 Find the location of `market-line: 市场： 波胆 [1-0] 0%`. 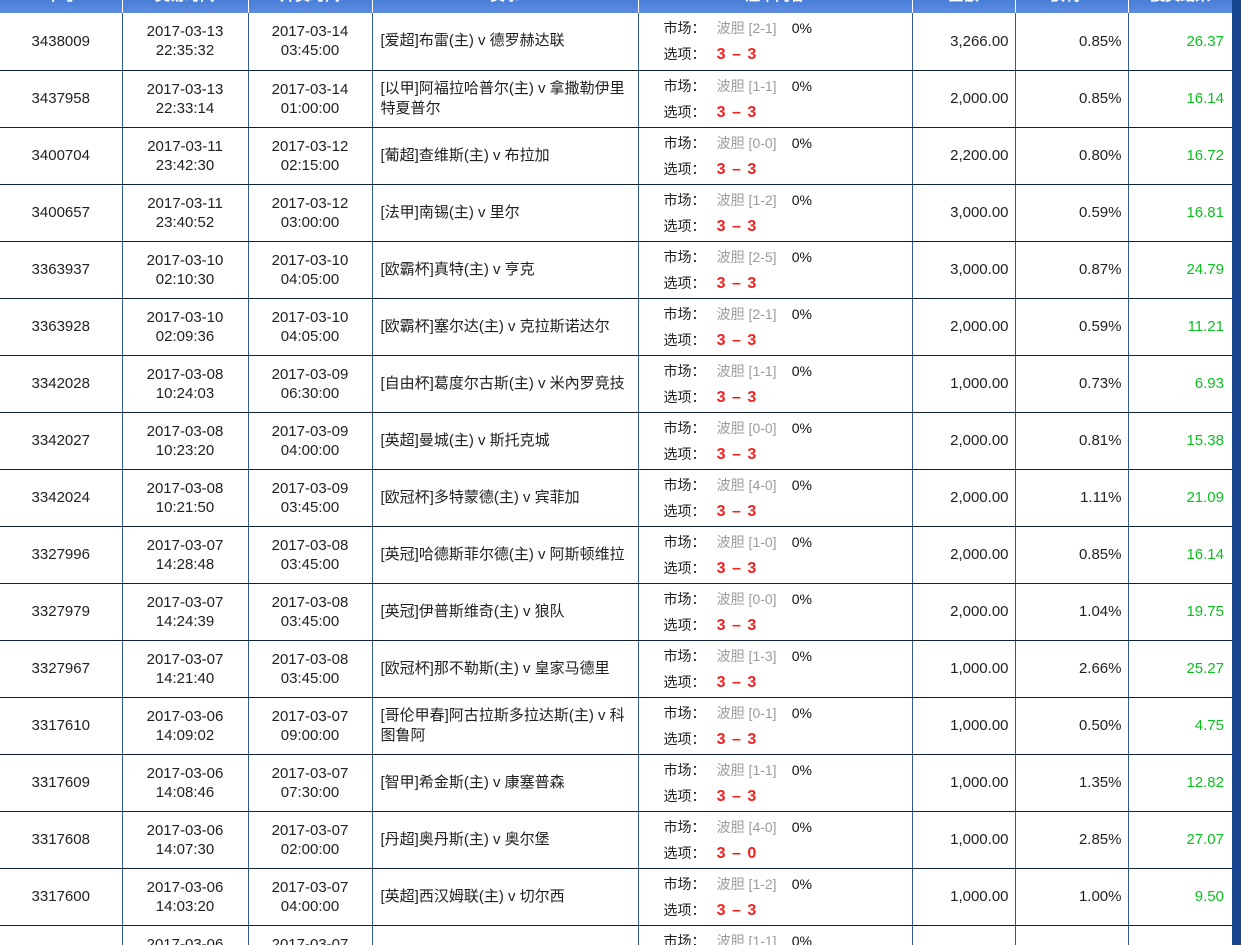

market-line: 市场： 波胆 [1-0] 0% is located at coordinates (787, 542).